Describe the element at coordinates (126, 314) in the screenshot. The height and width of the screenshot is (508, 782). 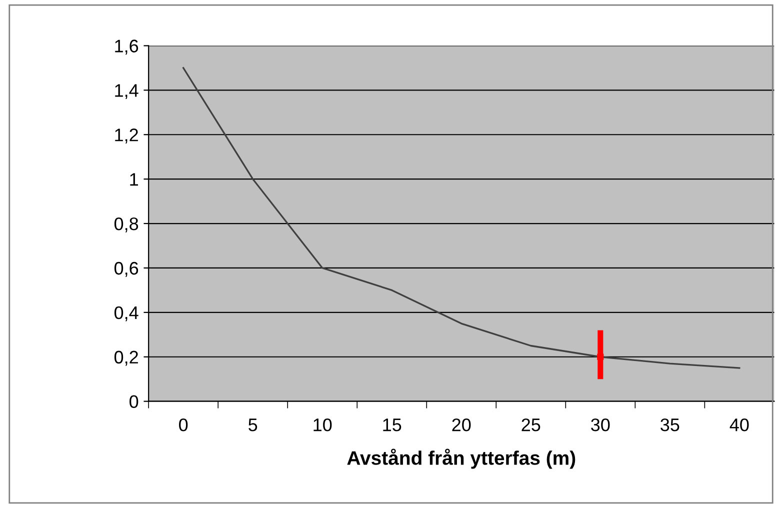
I see `y-tick-label: 0,4` at that location.